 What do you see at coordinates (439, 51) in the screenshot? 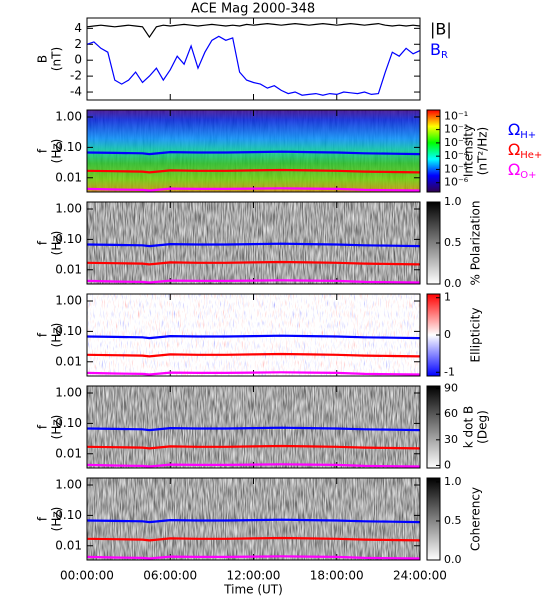
I see `legend-entry: BR` at bounding box center [439, 51].